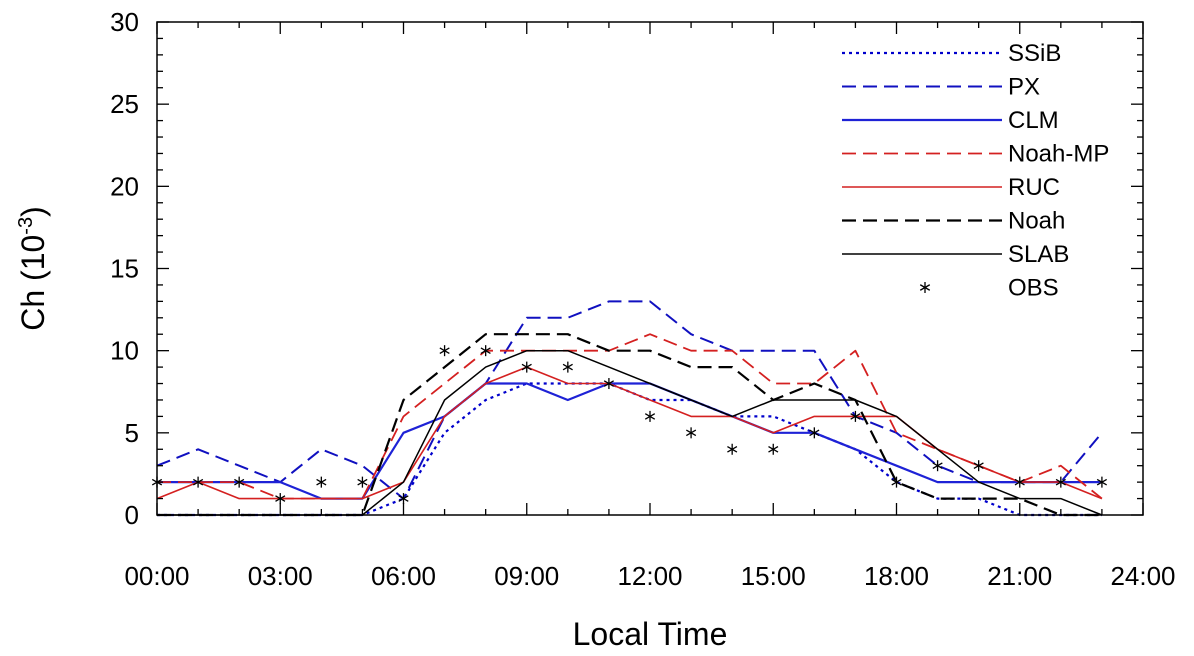 This screenshot has height=656, width=1194. Describe the element at coordinates (1034, 53) in the screenshot. I see `legend-label: SSiB` at that location.